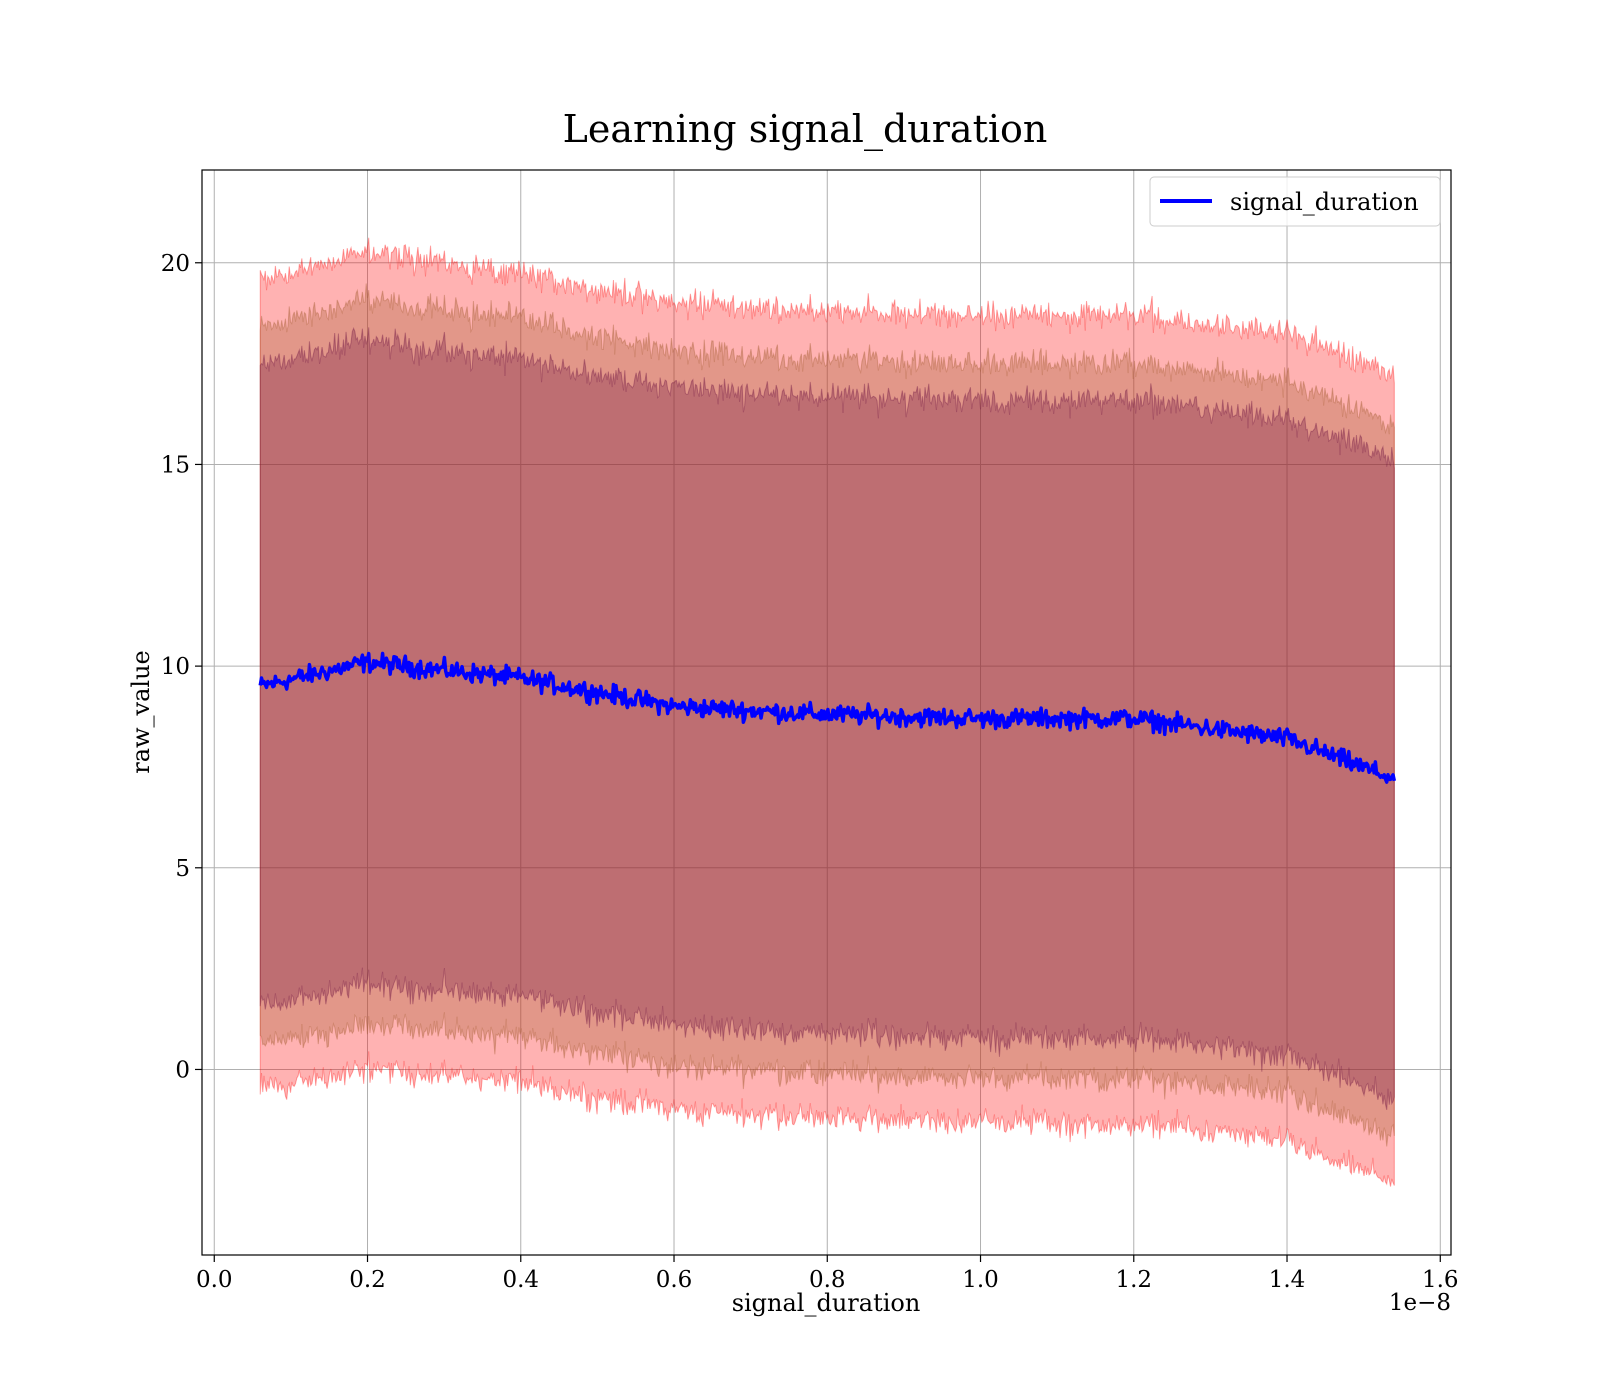 The width and height of the screenshot is (1600, 1400). What do you see at coordinates (805, 129) in the screenshot?
I see `chart-title: Learning signal_duration` at bounding box center [805, 129].